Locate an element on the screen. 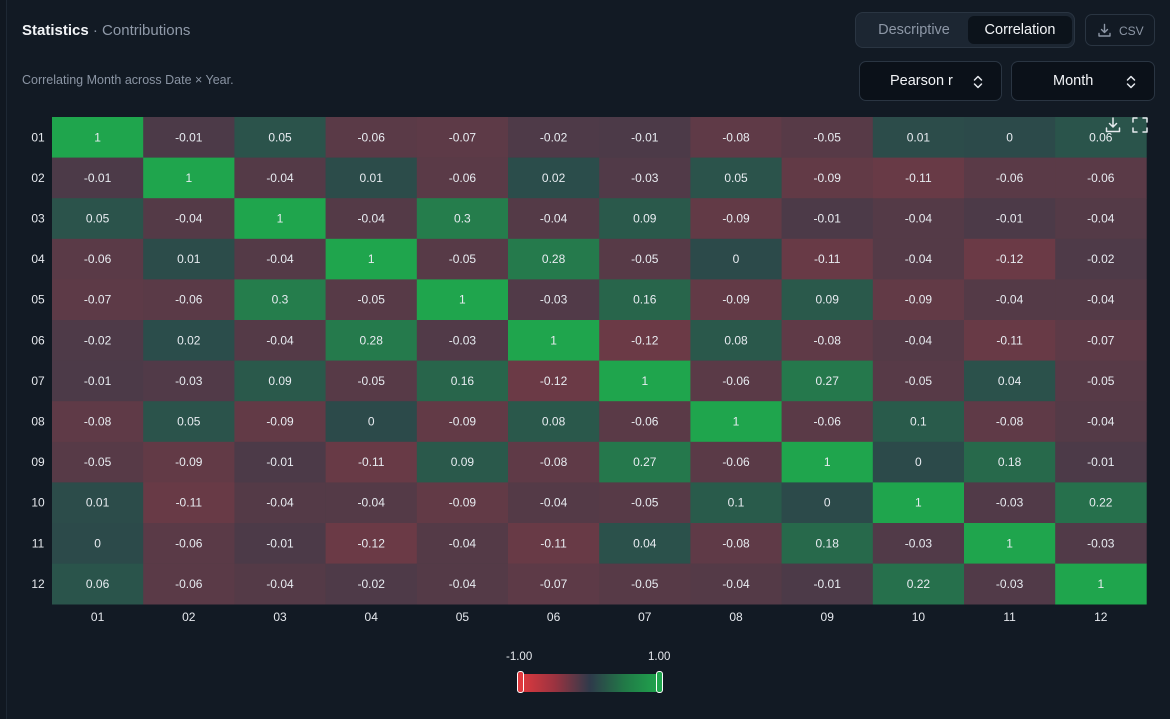 The image size is (1170, 719). field-select: Month is located at coordinates (1083, 81).